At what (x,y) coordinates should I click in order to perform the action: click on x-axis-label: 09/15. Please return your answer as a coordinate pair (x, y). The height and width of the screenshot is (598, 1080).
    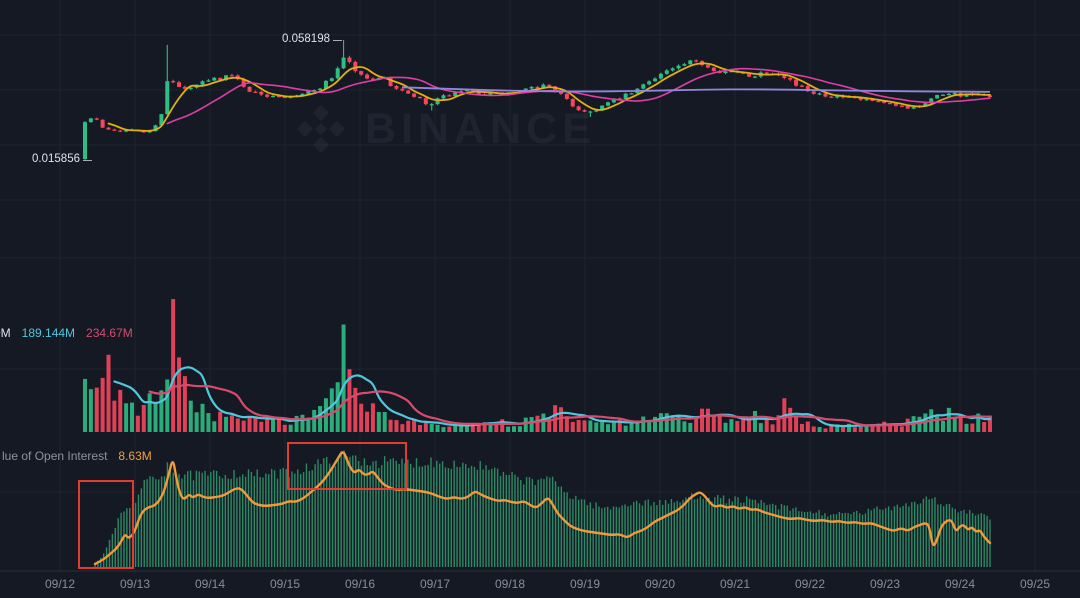
    Looking at the image, I should click on (285, 584).